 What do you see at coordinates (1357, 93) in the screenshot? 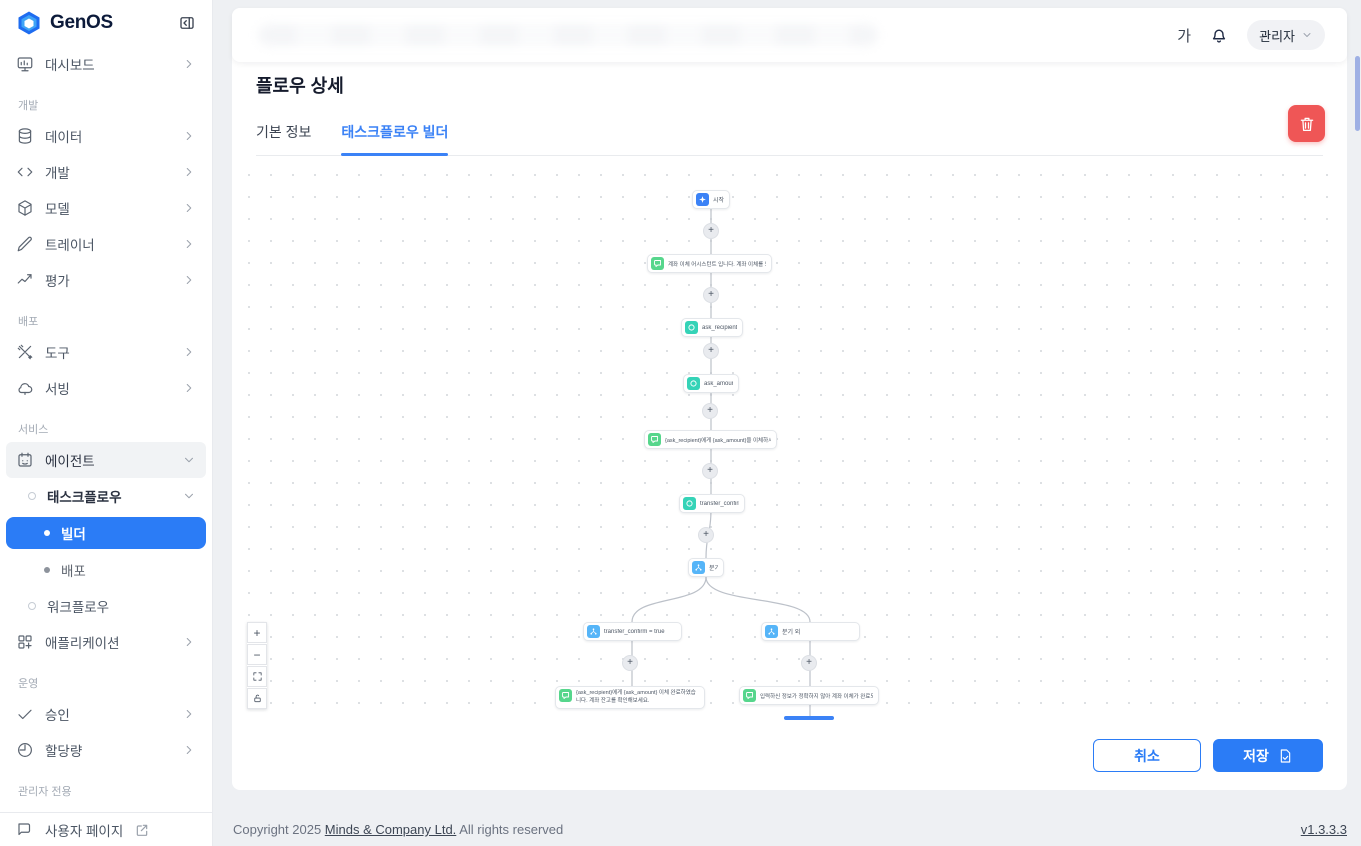
I see `scrollbar-thumb` at bounding box center [1357, 93].